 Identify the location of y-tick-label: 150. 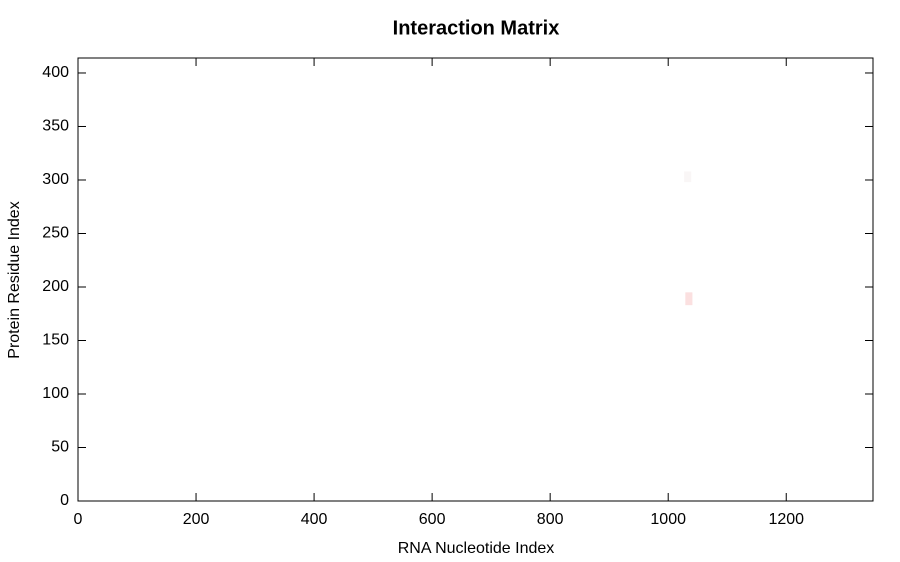
(55, 340).